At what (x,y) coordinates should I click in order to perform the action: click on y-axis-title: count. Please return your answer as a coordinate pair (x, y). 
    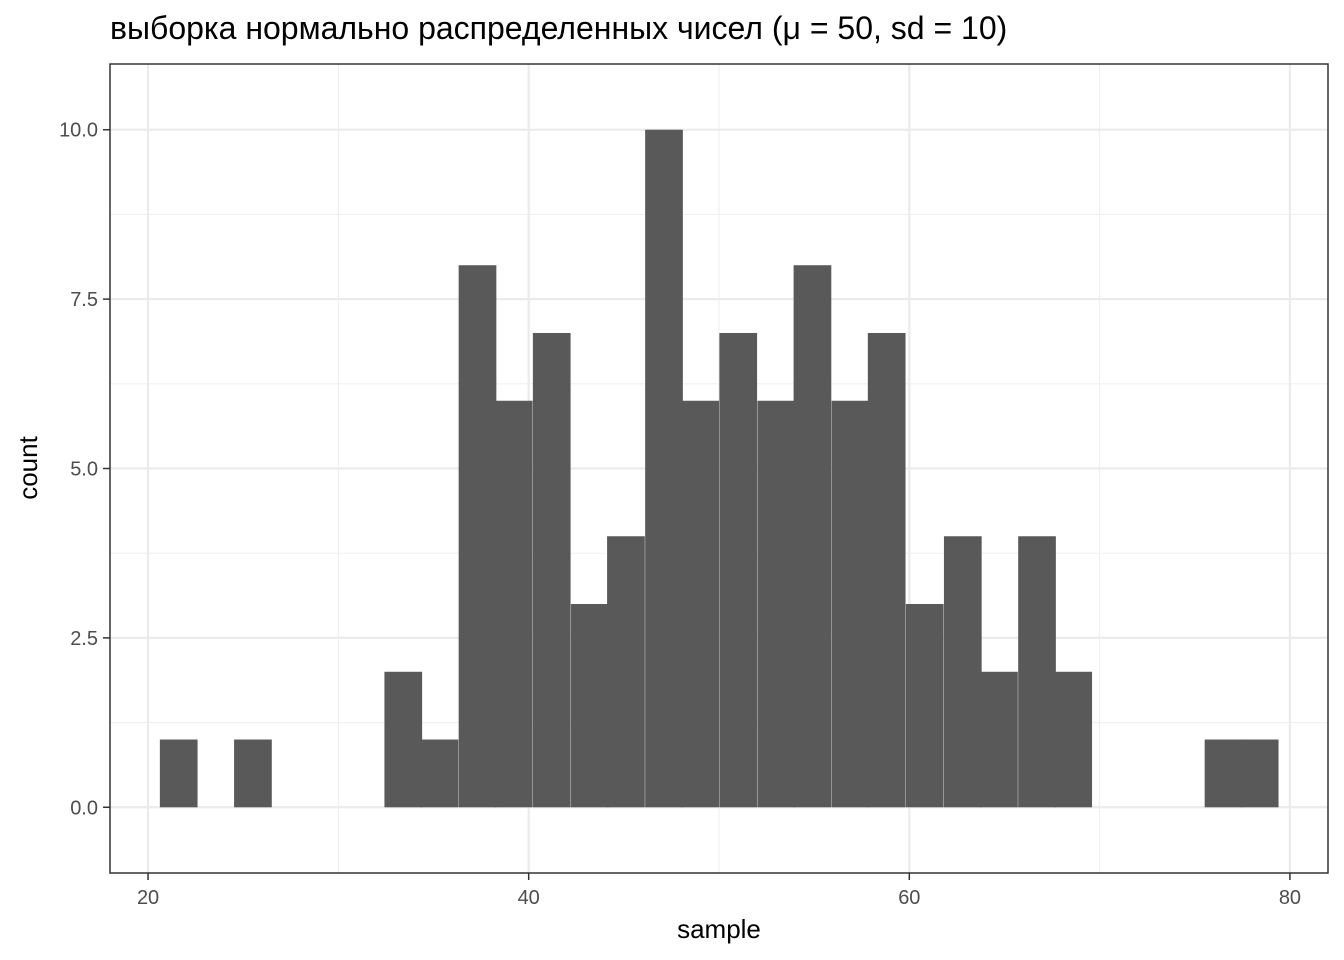
    Looking at the image, I should click on (28, 467).